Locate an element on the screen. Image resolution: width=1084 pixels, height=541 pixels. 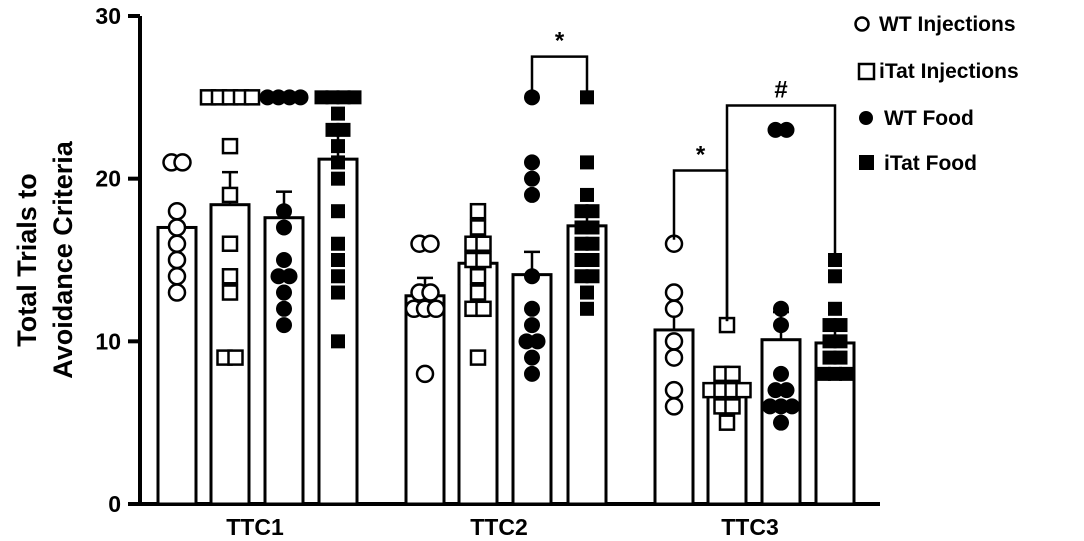
bar-group-wt-injections-ttc3 is located at coordinates (674, 370).